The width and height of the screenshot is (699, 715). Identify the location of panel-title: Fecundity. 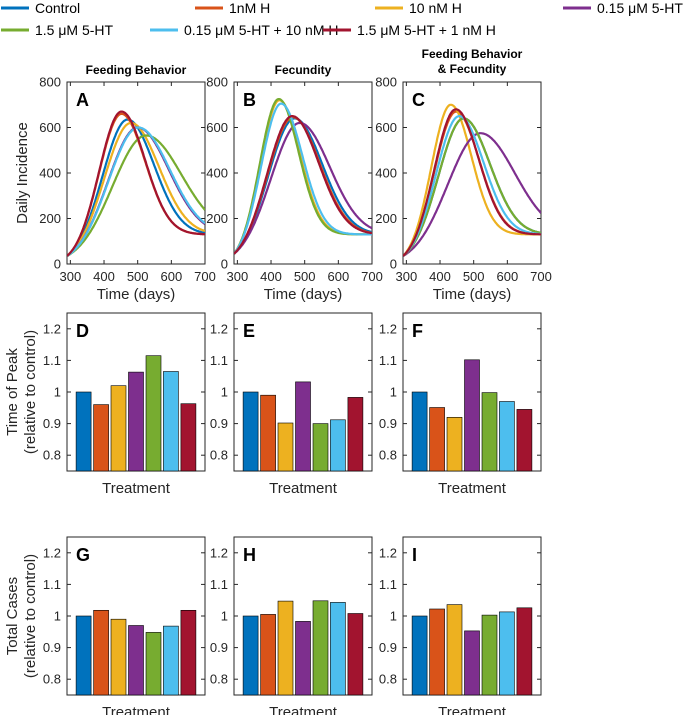
(303, 70).